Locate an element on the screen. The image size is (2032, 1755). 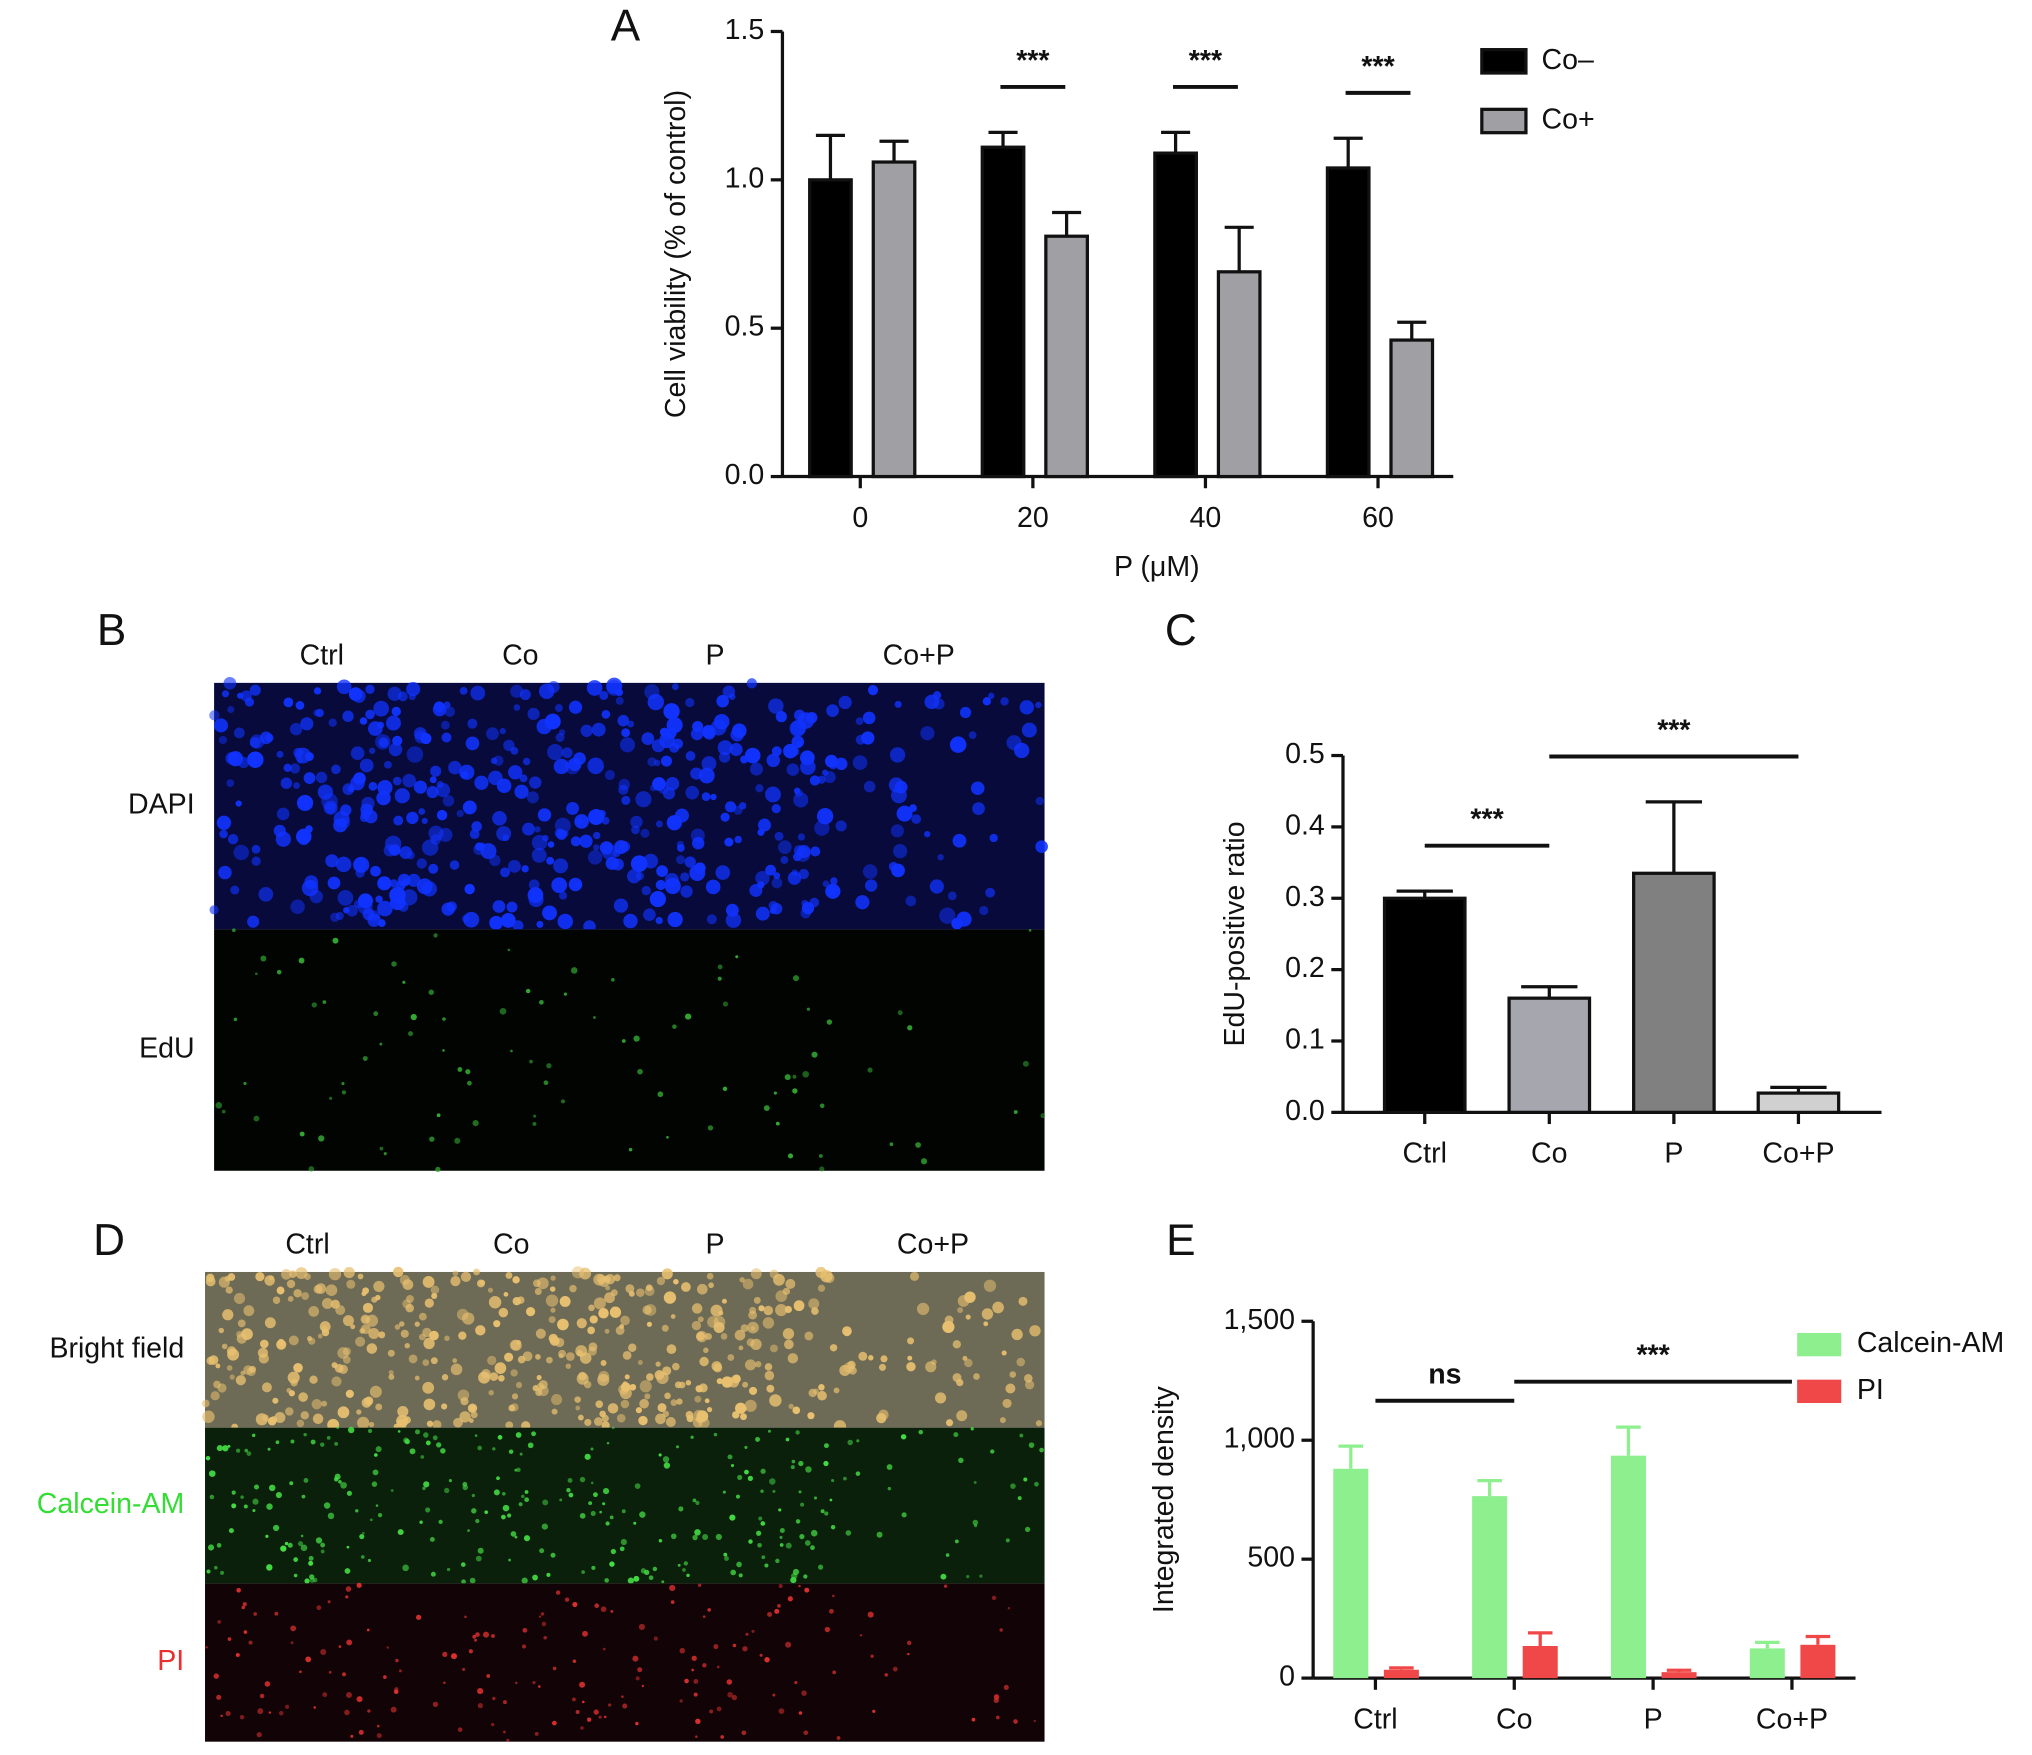
significance-label: *** is located at coordinates (1653, 1356).